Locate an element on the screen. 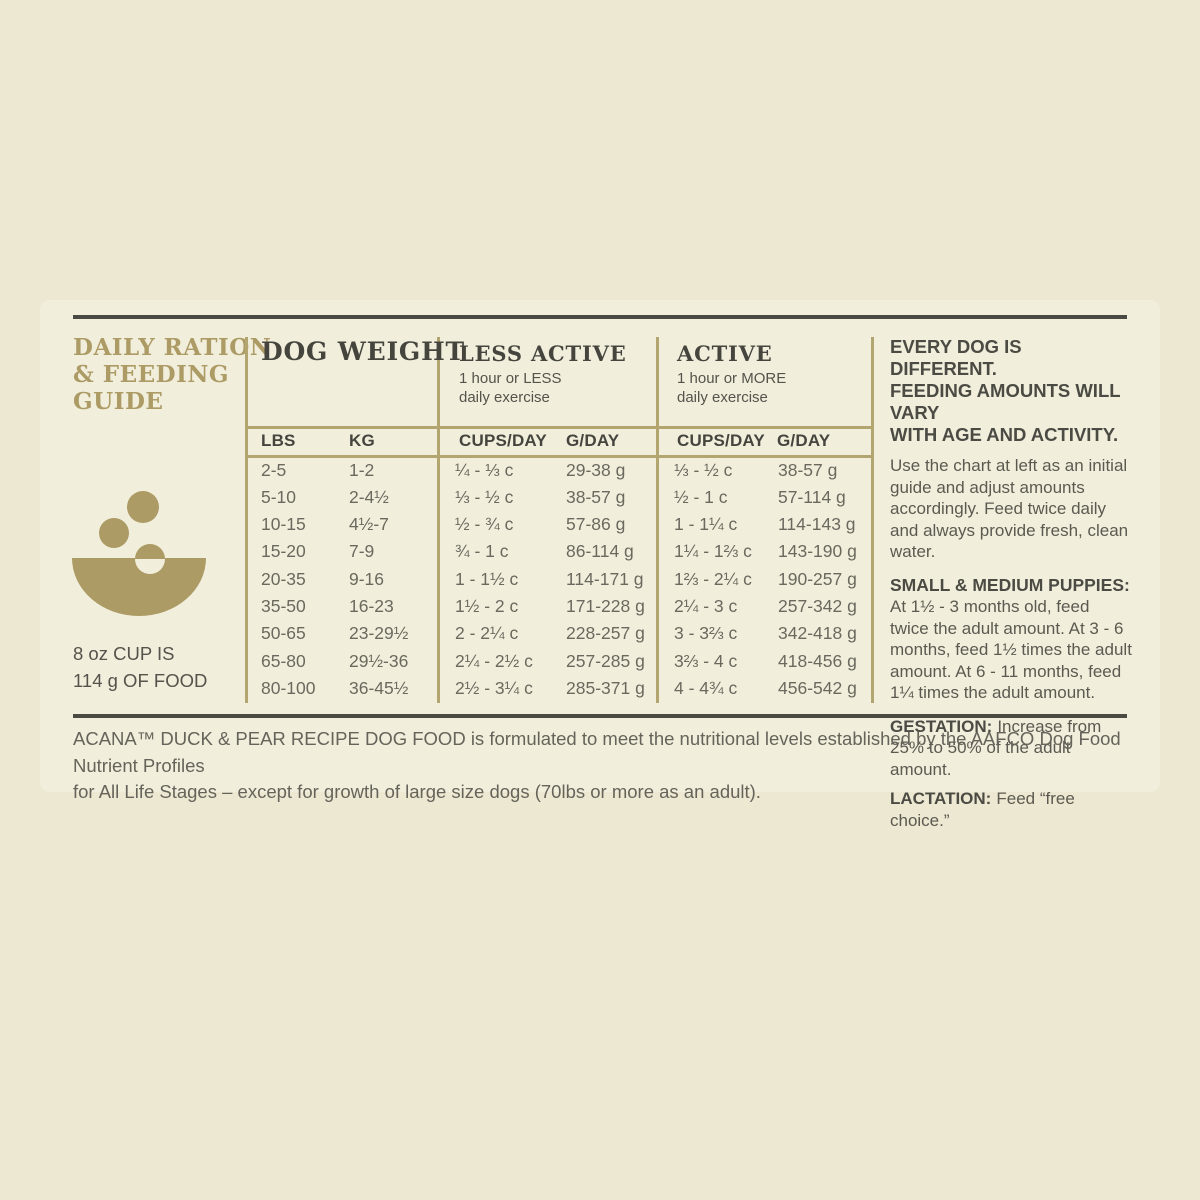  column-header-lbs: LBS is located at coordinates (278, 440).